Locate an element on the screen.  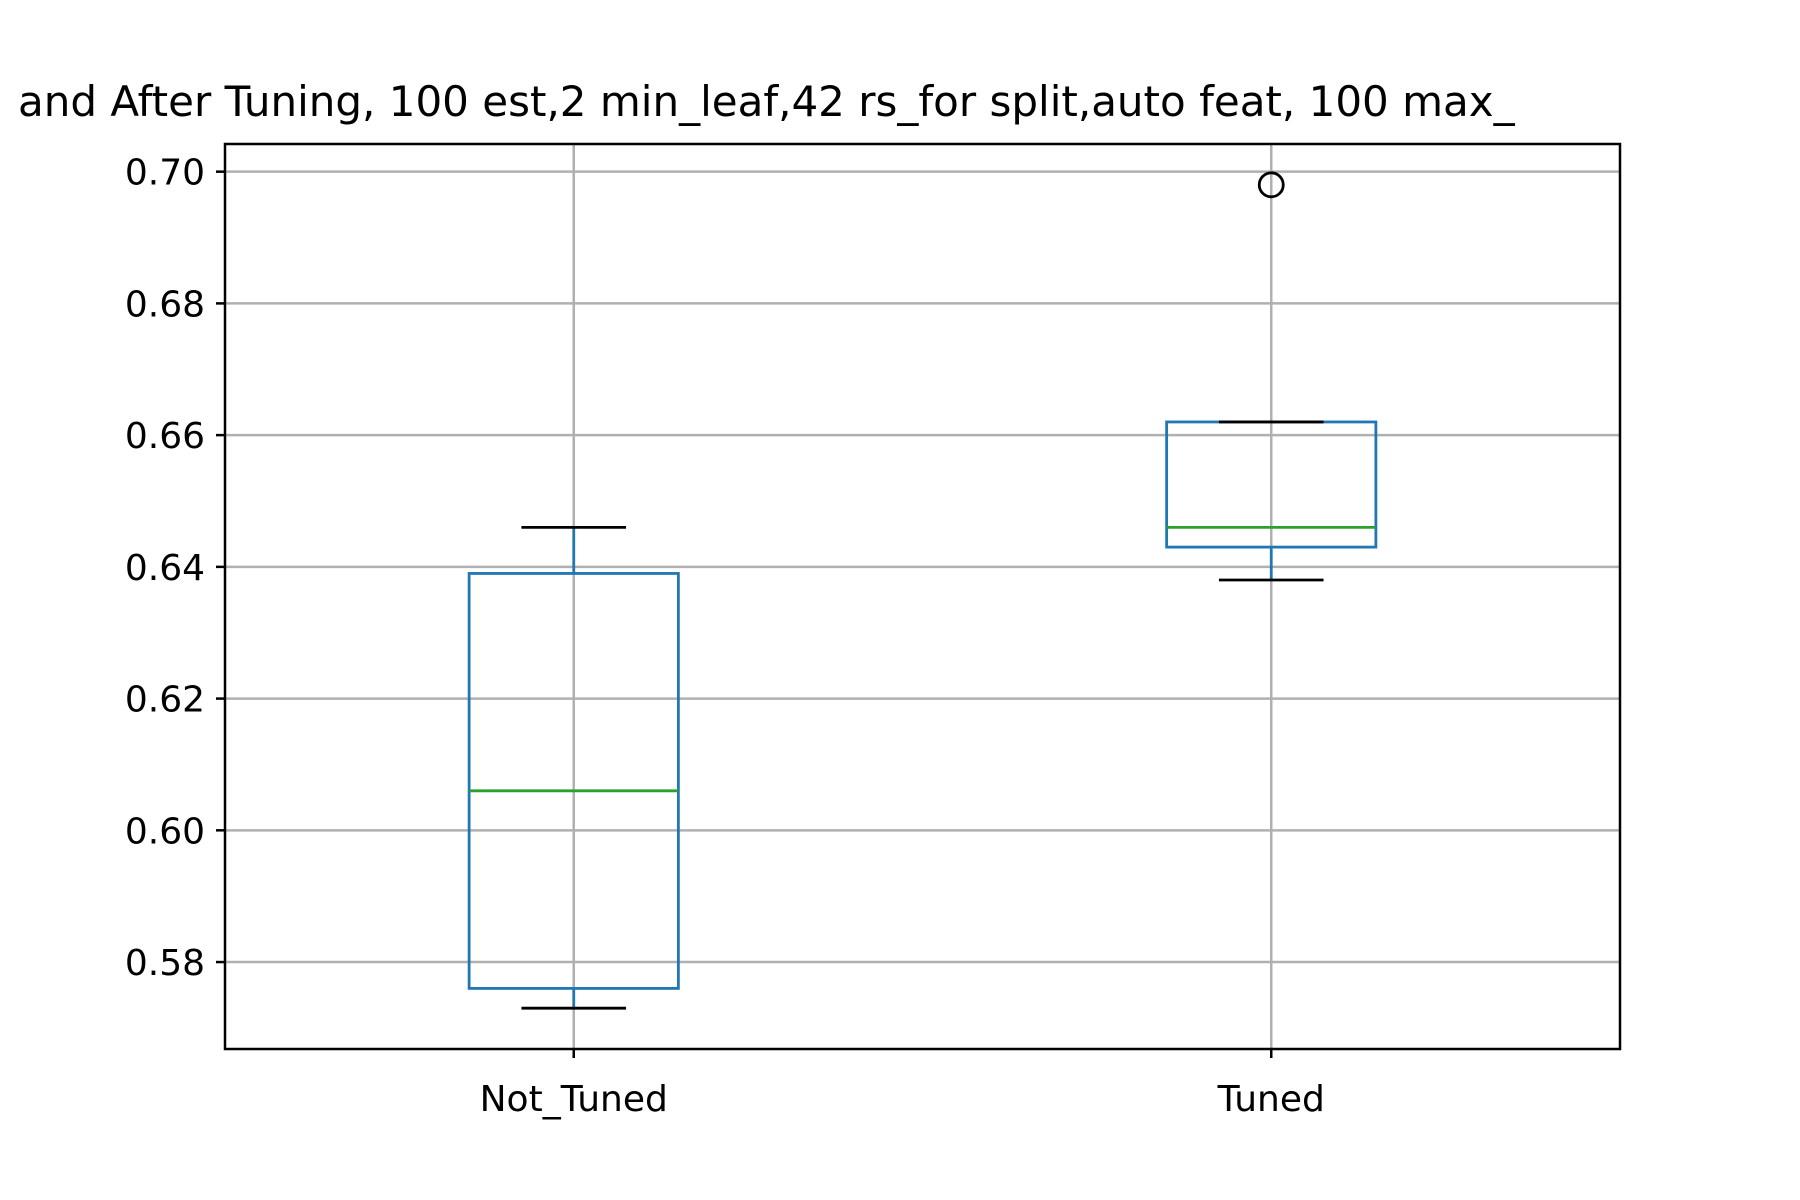
outlier-point is located at coordinates (1271, 185).